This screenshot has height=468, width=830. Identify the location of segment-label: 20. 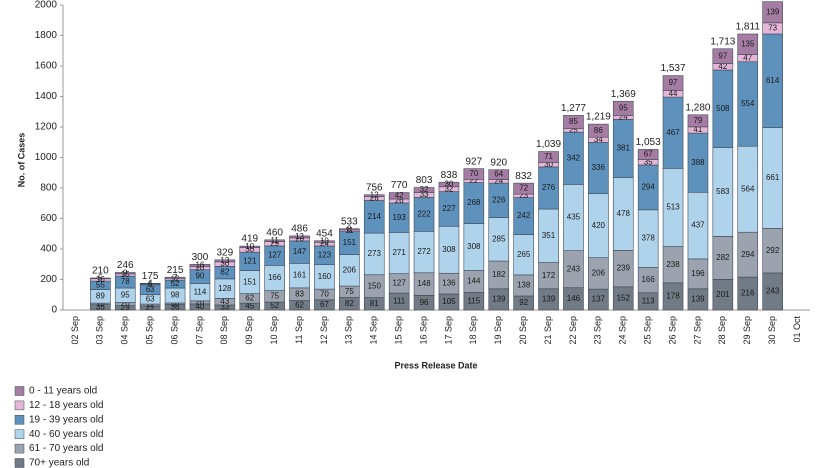
(299, 239).